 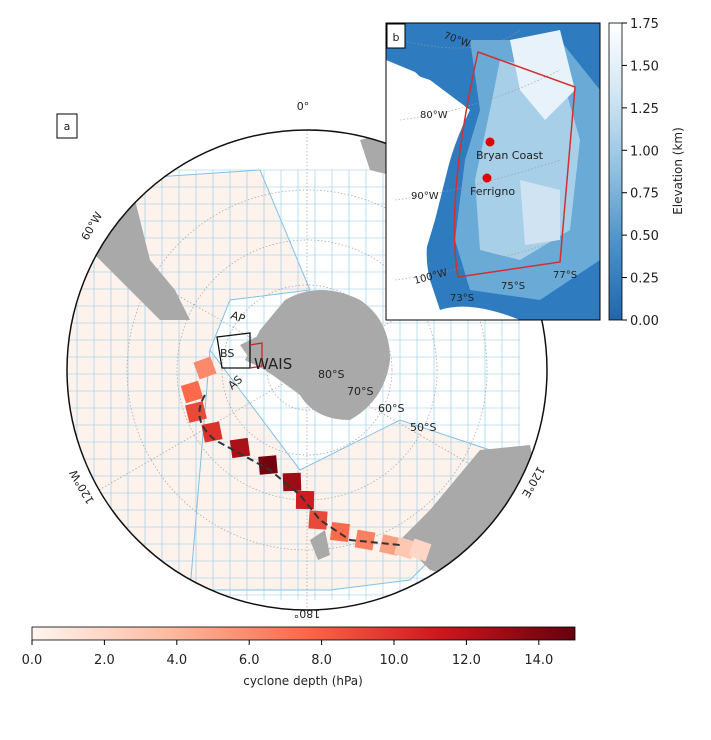 What do you see at coordinates (644, 151) in the screenshot?
I see `tick-label: 1.00` at bounding box center [644, 151].